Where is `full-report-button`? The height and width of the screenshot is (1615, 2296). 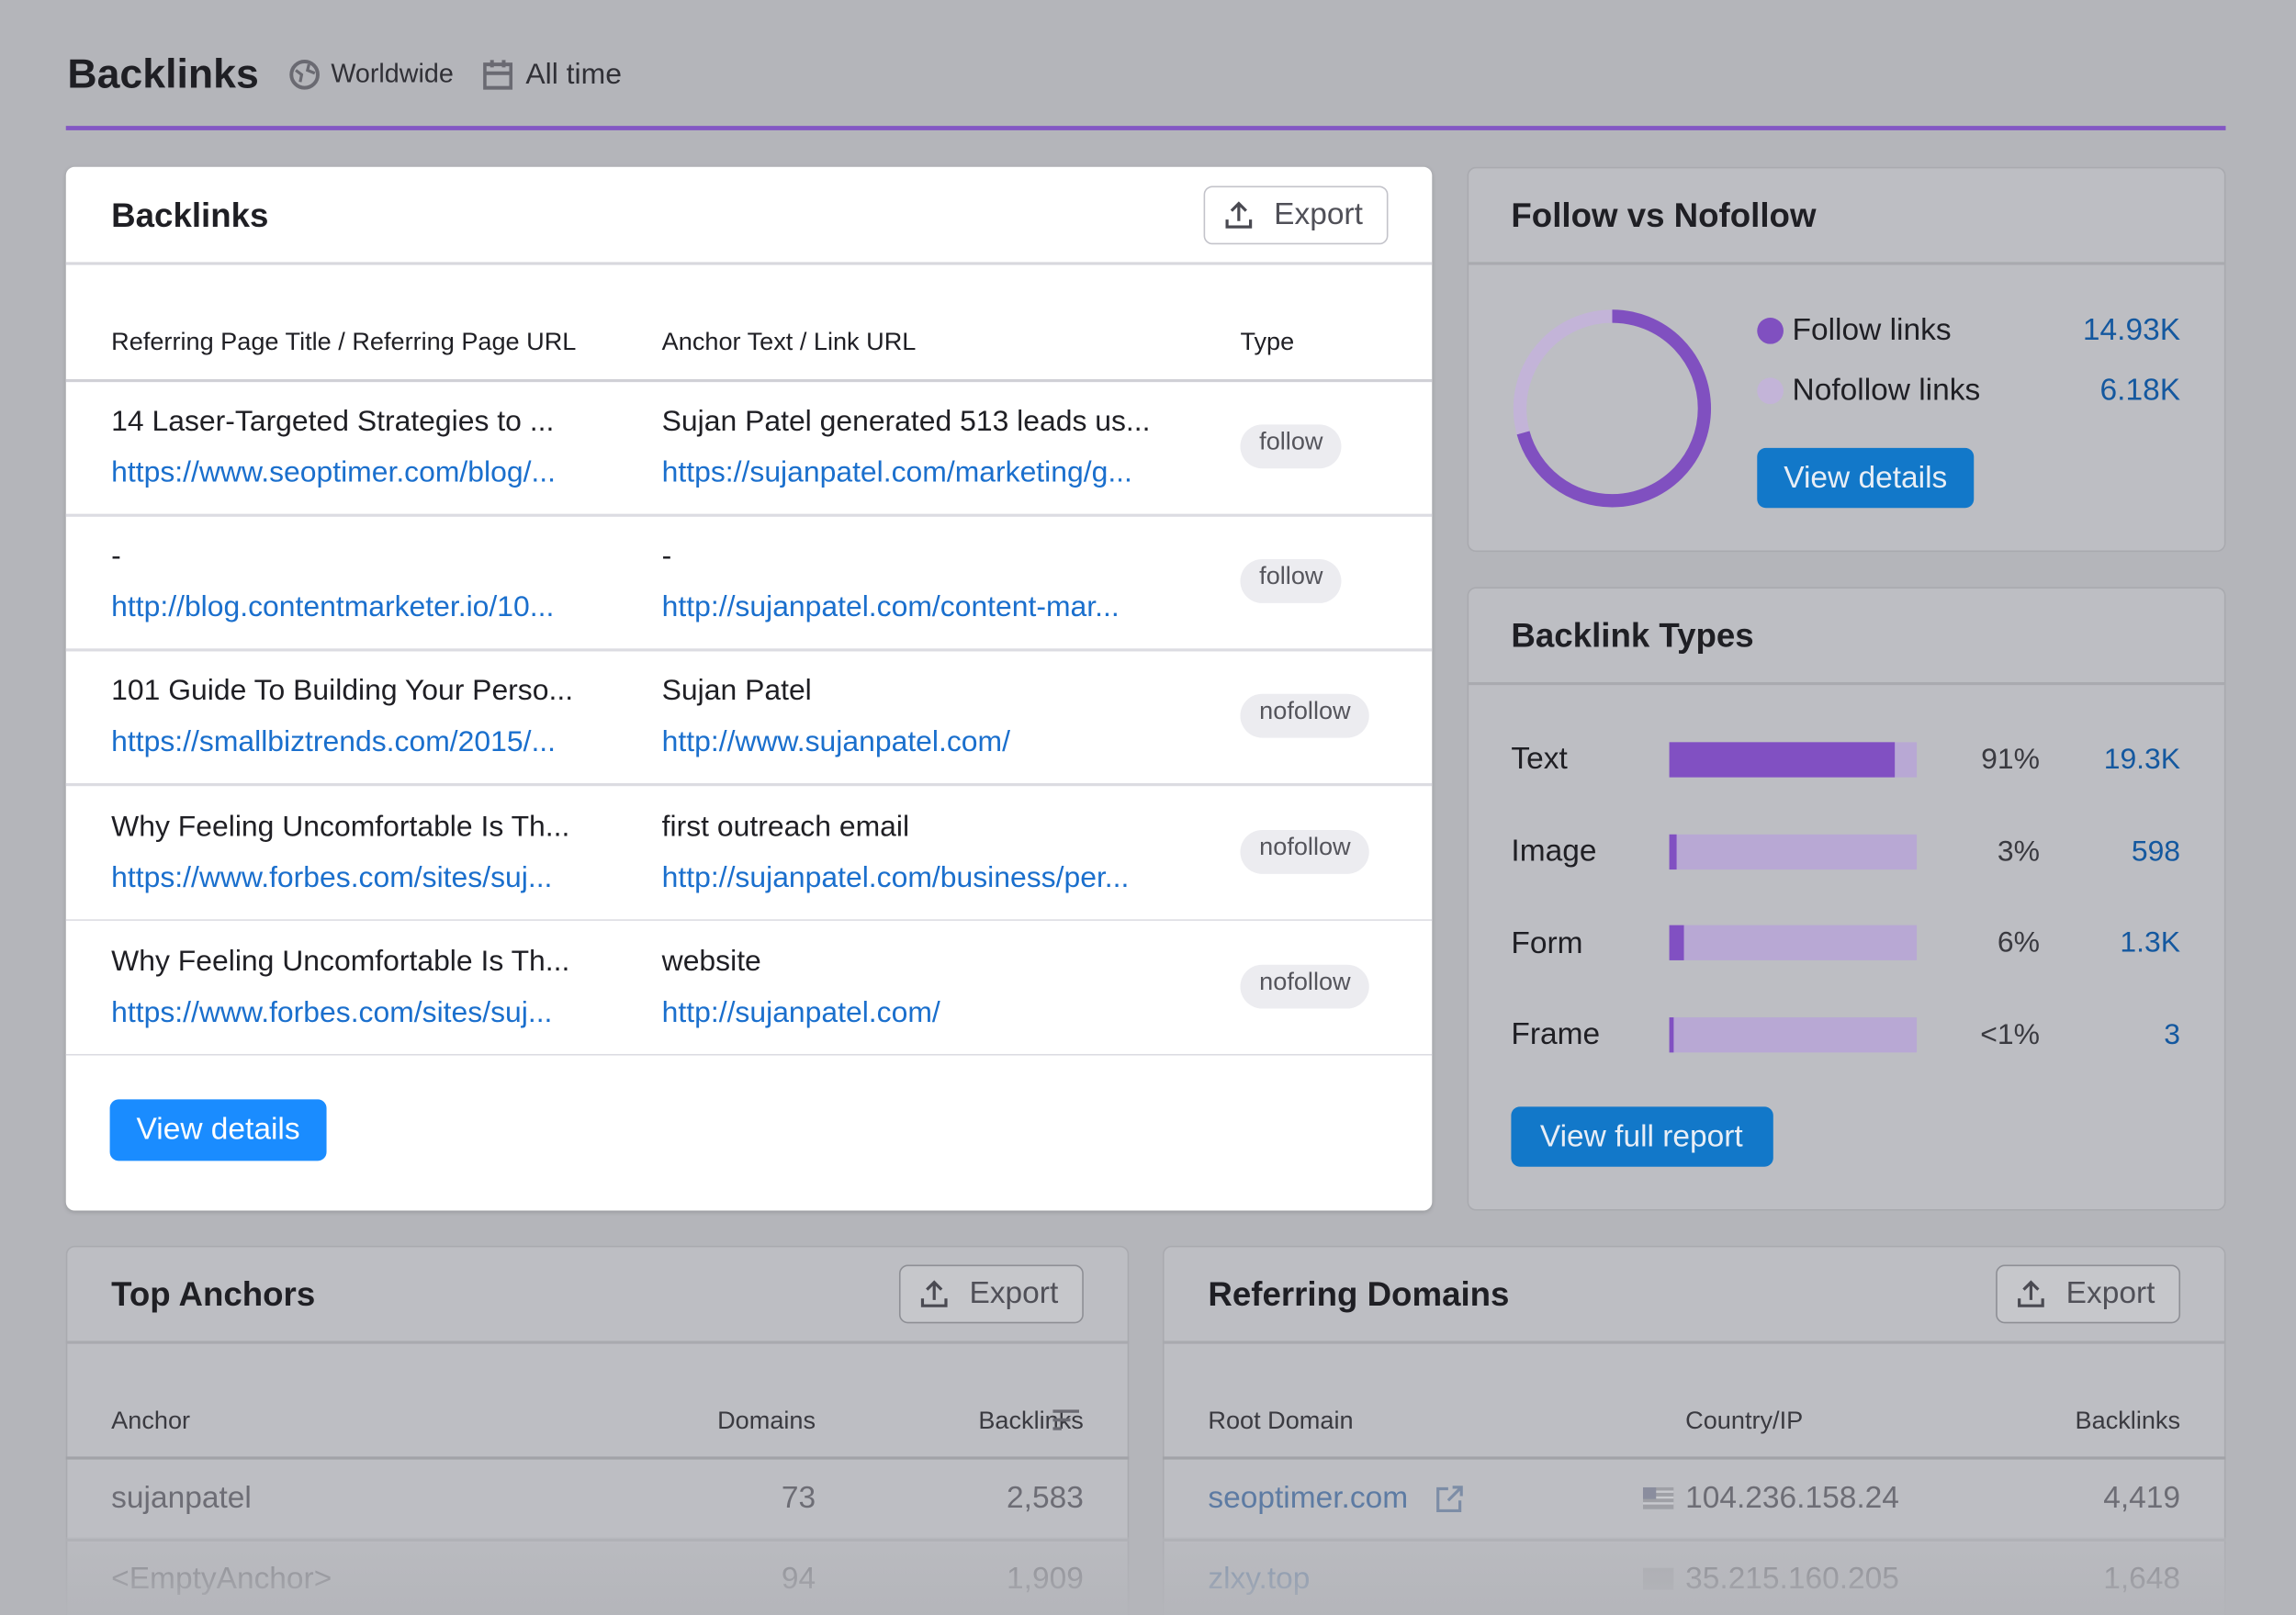
full-report-button is located at coordinates (1642, 1136).